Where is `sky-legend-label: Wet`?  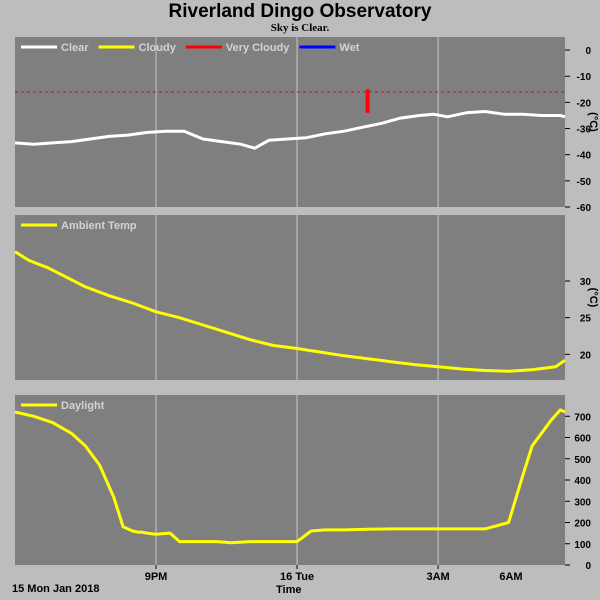
sky-legend-label: Wet is located at coordinates (349, 48).